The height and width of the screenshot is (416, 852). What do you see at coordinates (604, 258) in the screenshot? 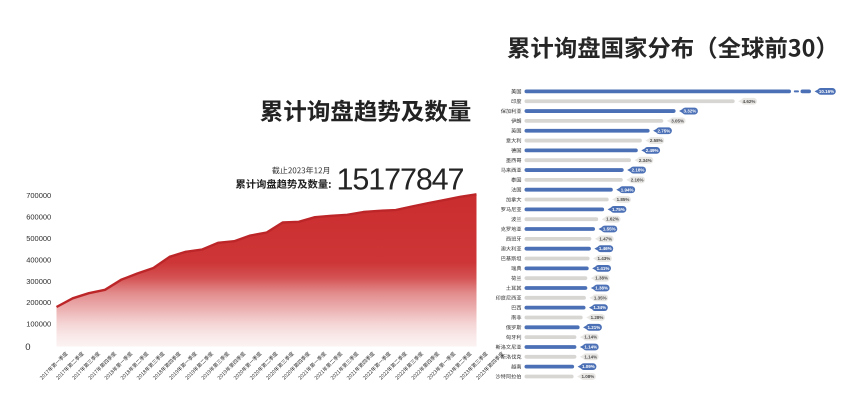
I see `svg-text: 1.43%` at bounding box center [604, 258].